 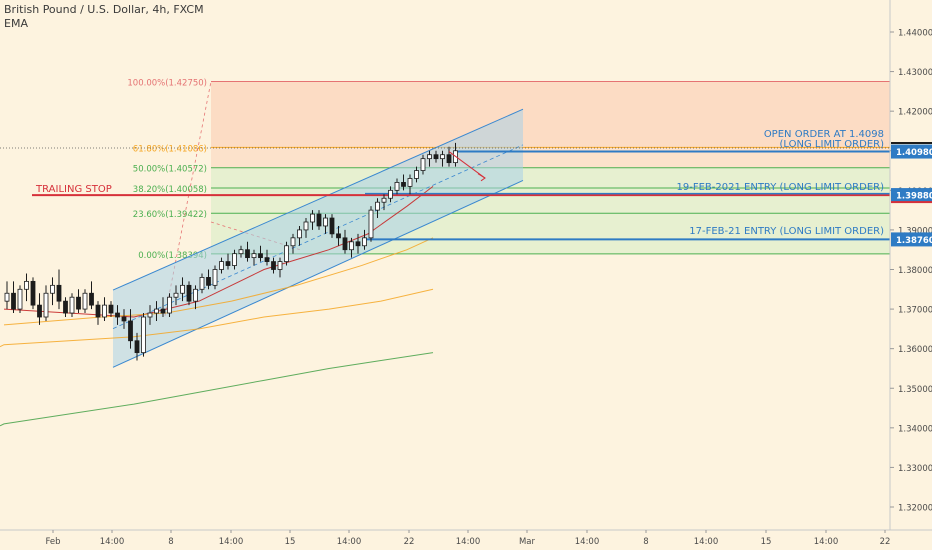 I want to click on channel-upper-line, so click(x=318, y=199).